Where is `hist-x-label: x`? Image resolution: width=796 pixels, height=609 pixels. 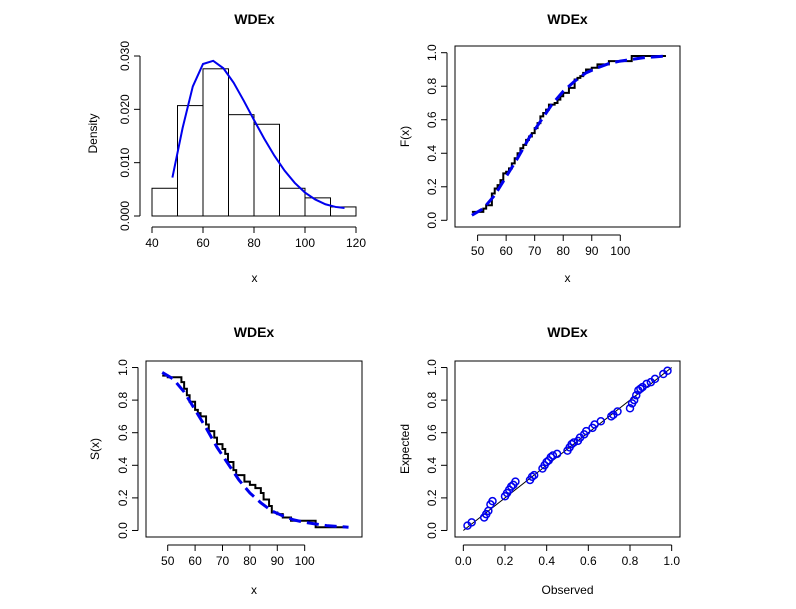 hist-x-label: x is located at coordinates (255, 278).